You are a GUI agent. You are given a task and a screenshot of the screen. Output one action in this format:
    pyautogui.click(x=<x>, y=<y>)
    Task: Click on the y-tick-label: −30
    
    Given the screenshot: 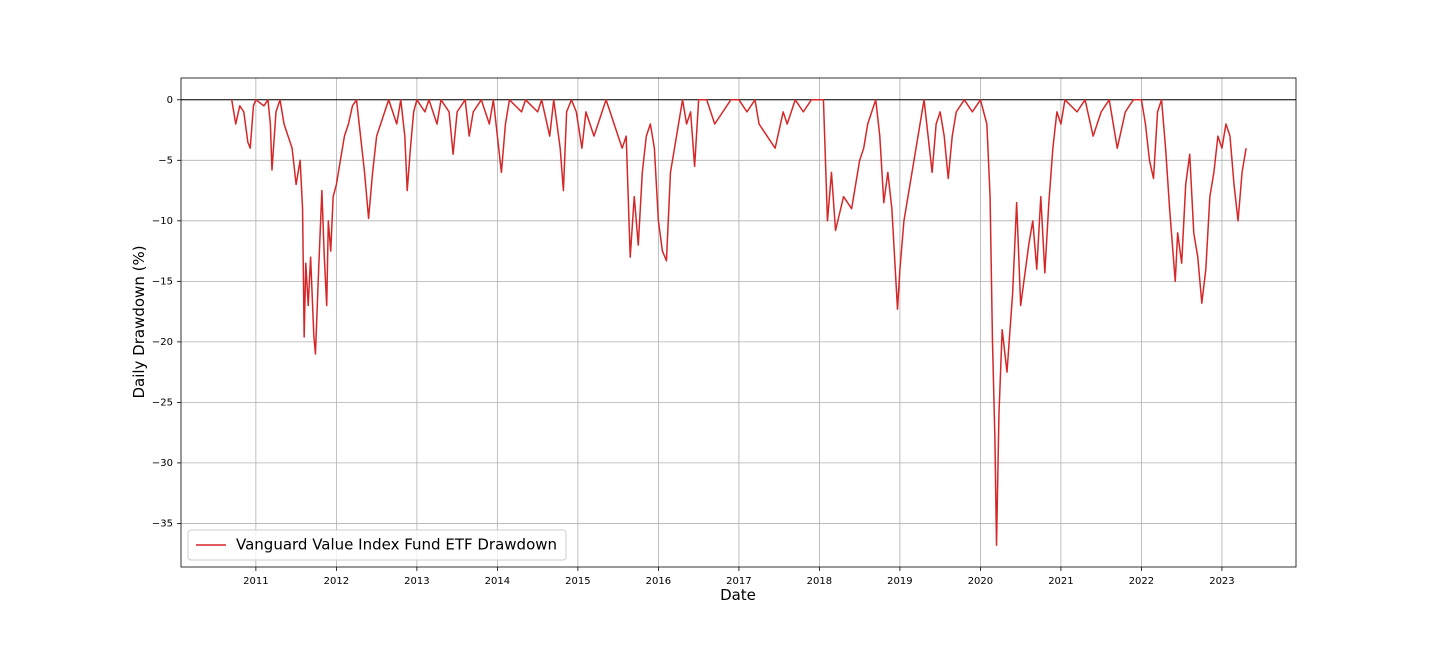 What is the action you would take?
    pyautogui.click(x=162, y=463)
    